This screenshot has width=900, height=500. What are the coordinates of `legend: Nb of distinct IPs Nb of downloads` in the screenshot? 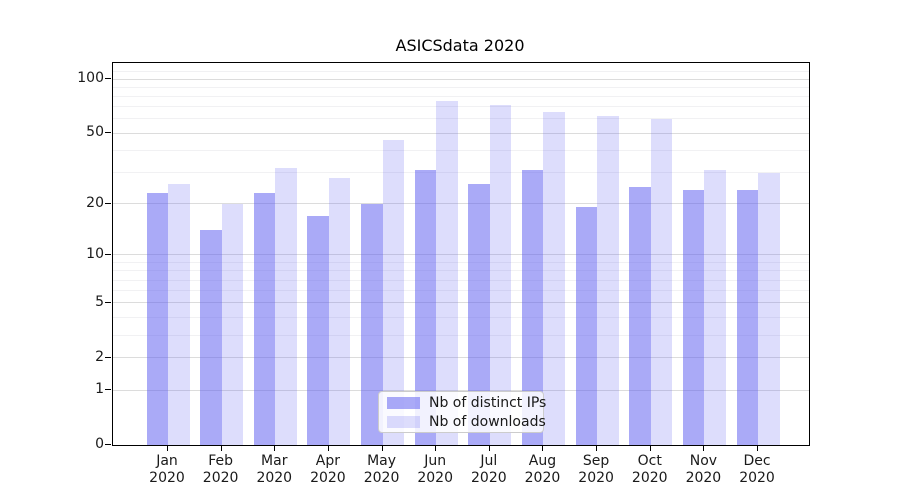 It's located at (462, 412).